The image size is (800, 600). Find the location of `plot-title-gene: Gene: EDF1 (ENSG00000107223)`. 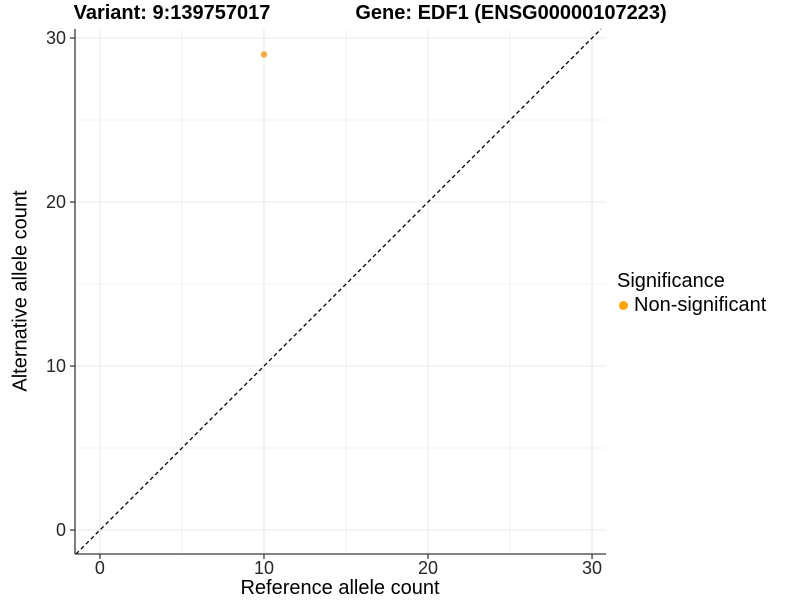

plot-title-gene: Gene: EDF1 (ENSG00000107223) is located at coordinates (511, 13).